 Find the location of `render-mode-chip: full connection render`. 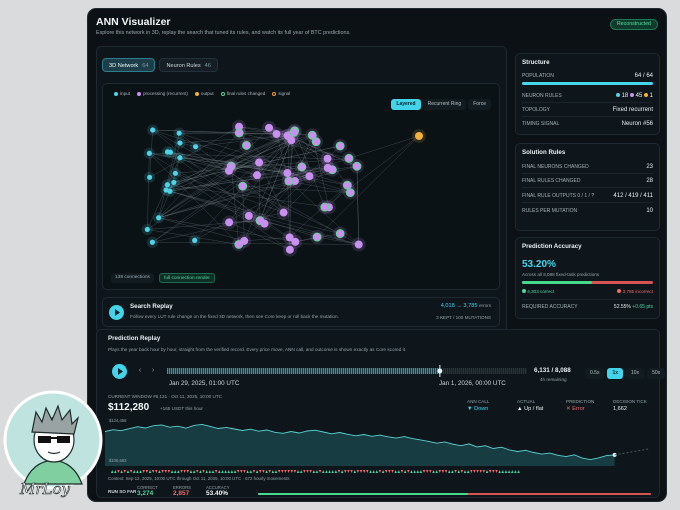

render-mode-chip: full connection render is located at coordinates (187, 278).